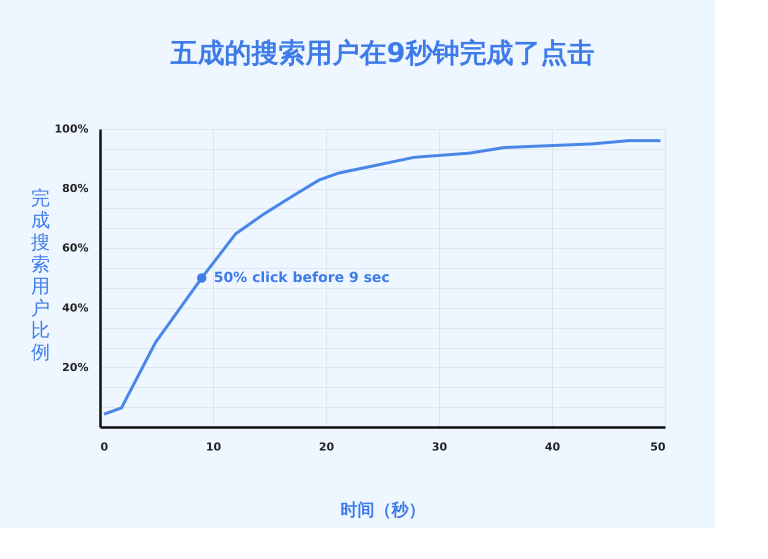 The height and width of the screenshot is (559, 768). I want to click on x-tick-label: 20, so click(326, 447).